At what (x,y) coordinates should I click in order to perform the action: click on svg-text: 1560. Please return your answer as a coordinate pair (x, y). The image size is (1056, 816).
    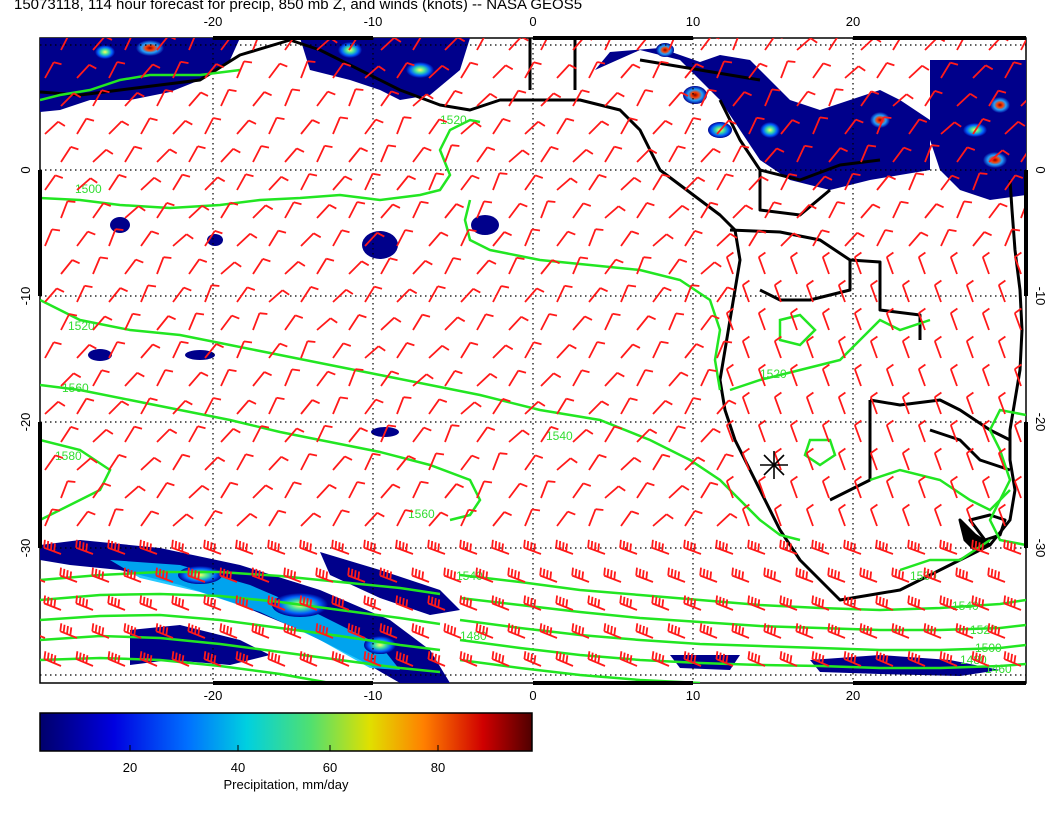
    Looking at the image, I should click on (923, 576).